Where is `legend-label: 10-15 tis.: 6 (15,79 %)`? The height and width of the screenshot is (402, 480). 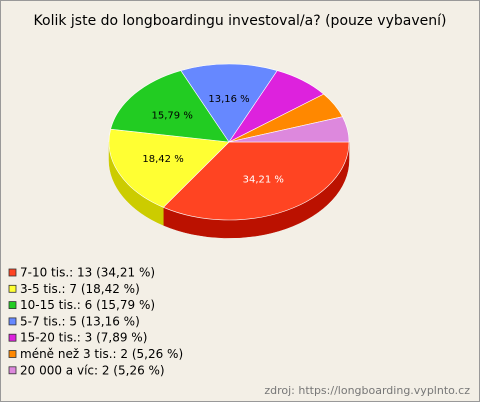
legend-label: 10-15 tis.: 6 (15,79 %) is located at coordinates (87, 305).